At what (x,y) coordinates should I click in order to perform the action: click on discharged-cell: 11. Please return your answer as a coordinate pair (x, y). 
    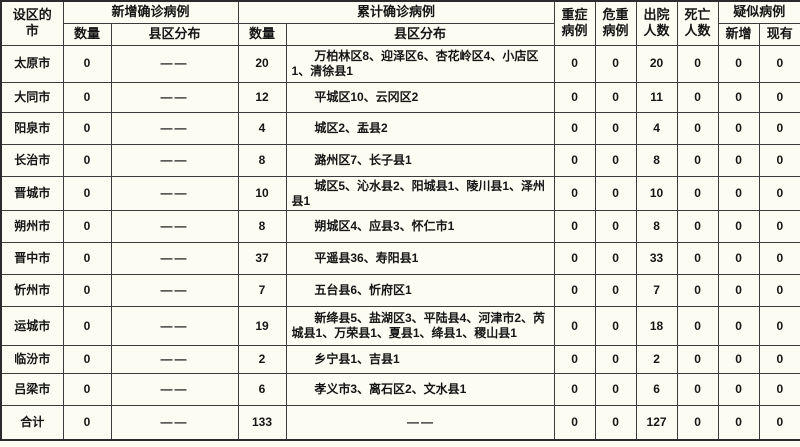
    Looking at the image, I should click on (656, 97).